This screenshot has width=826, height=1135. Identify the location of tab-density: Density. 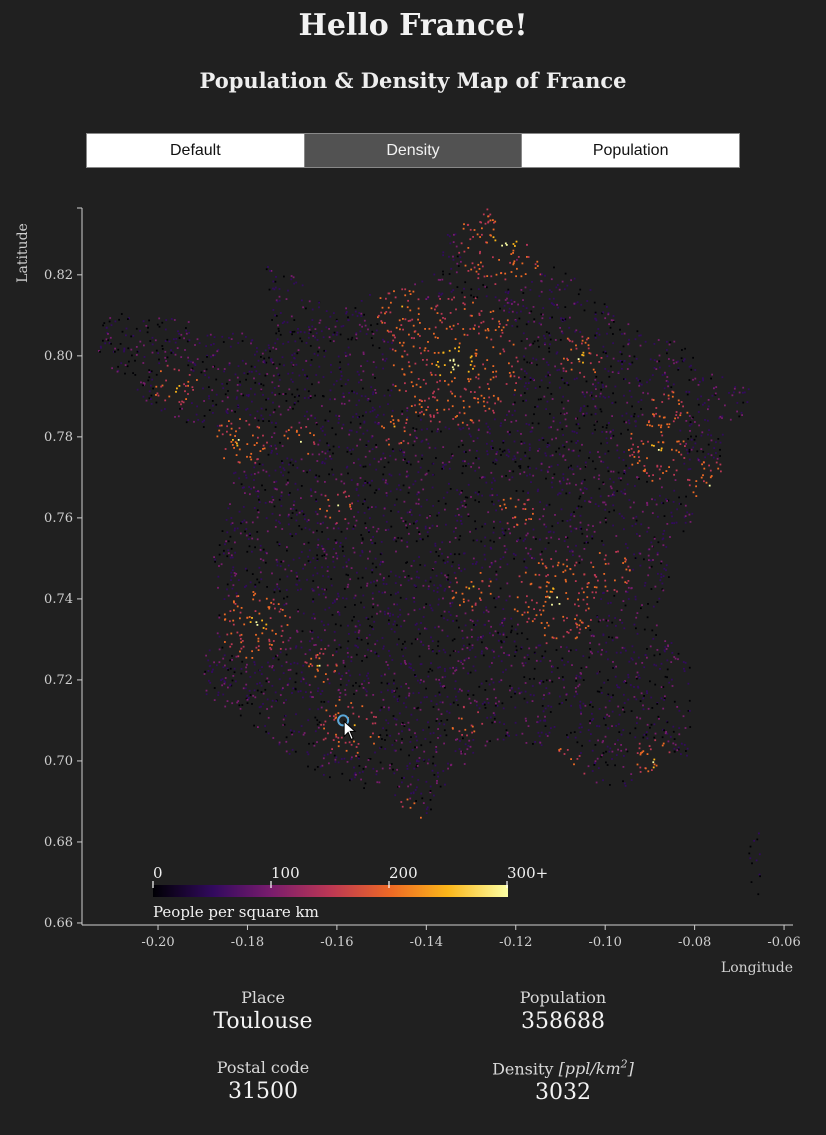
(413, 150).